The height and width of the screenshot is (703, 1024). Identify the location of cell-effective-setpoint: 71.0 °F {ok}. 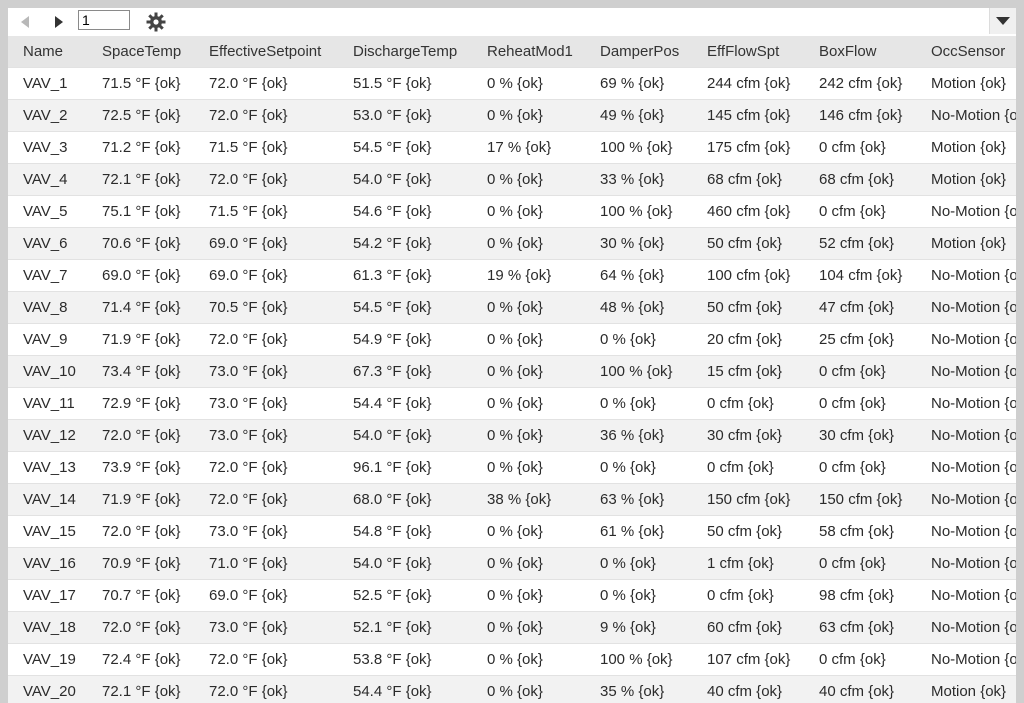
(266, 563).